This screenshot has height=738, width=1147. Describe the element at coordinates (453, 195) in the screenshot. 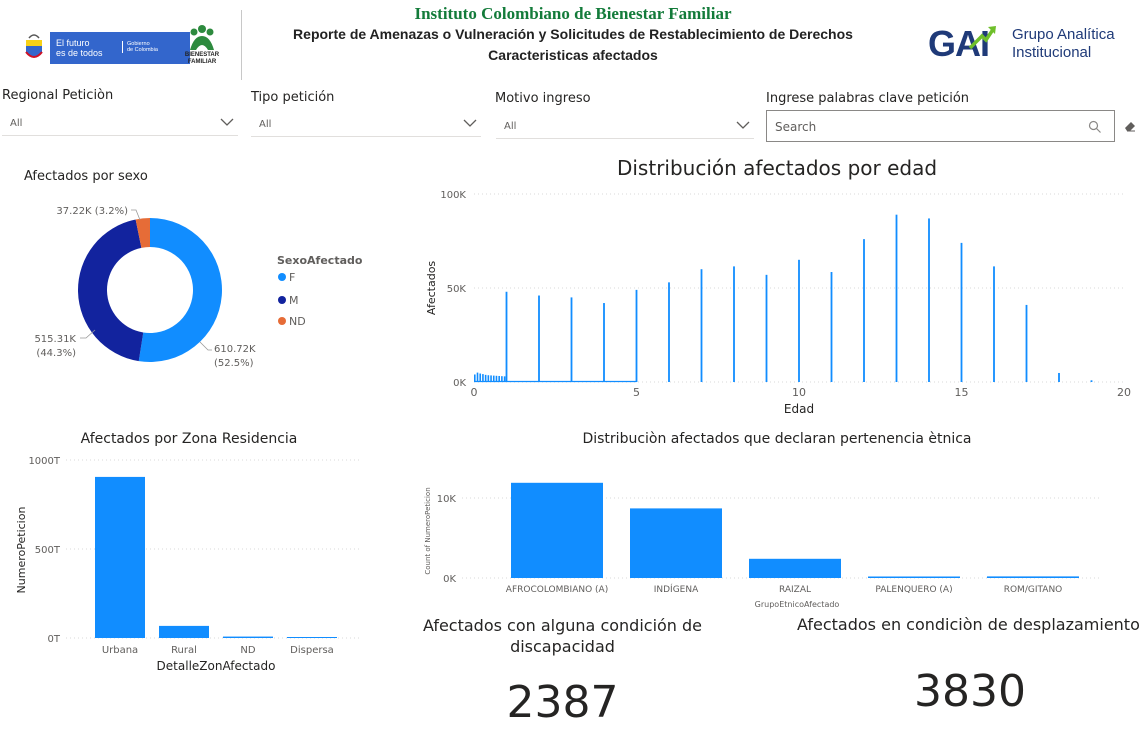

I see `edad-ytick-2: 100K` at that location.